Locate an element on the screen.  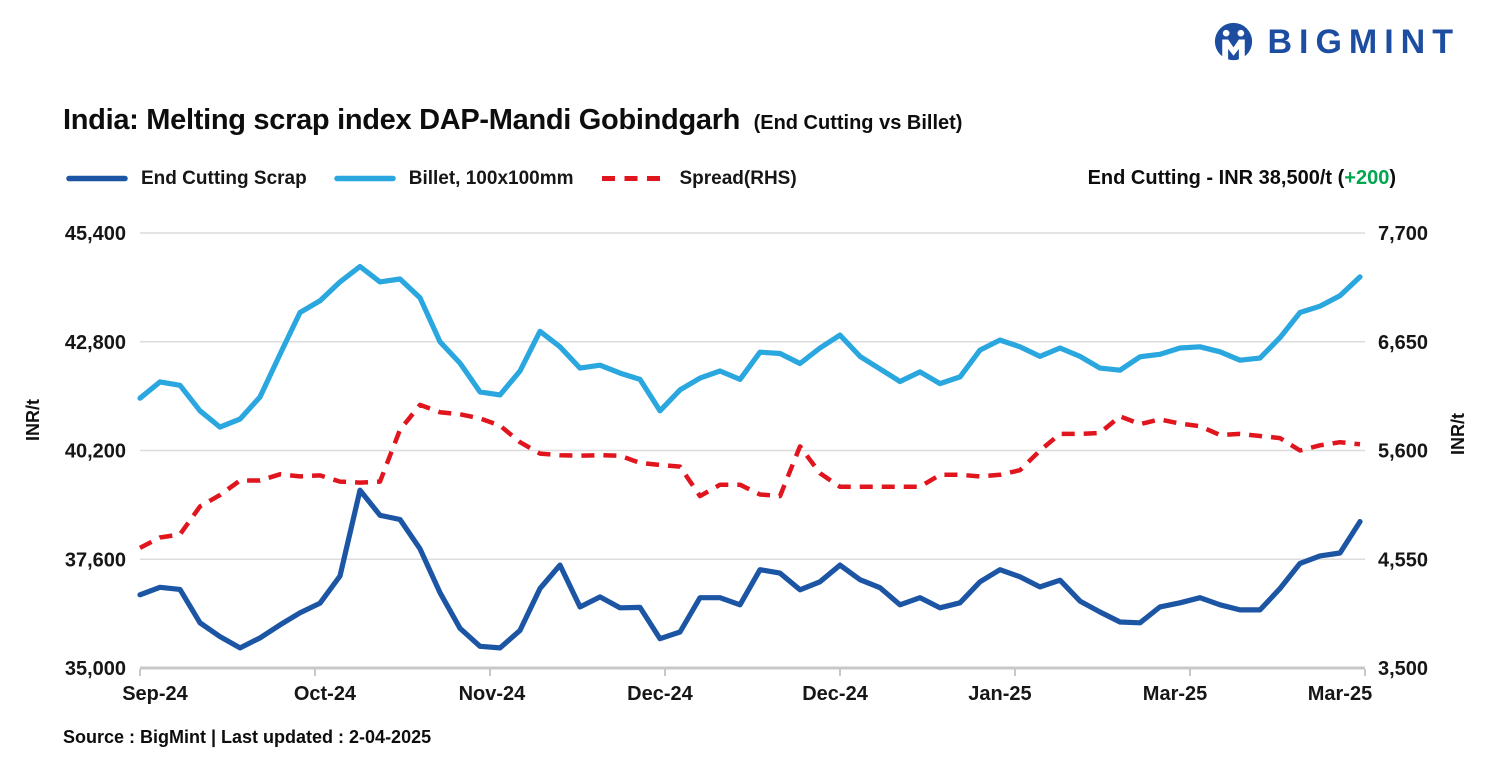
legend-item-spread: Spread(RHS) is located at coordinates (699, 179).